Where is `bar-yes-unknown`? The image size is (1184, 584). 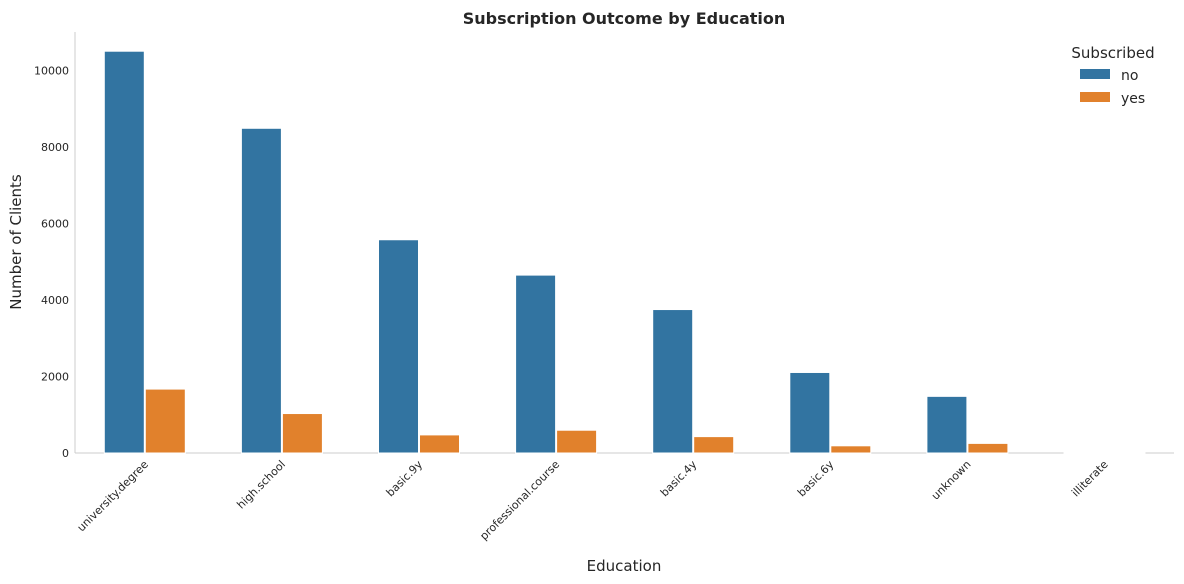 bar-yes-unknown is located at coordinates (988, 448).